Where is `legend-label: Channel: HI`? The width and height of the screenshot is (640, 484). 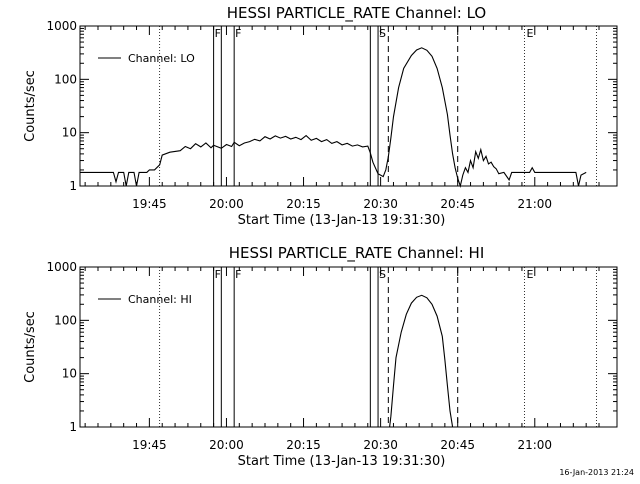 legend-label: Channel: HI is located at coordinates (160, 299).